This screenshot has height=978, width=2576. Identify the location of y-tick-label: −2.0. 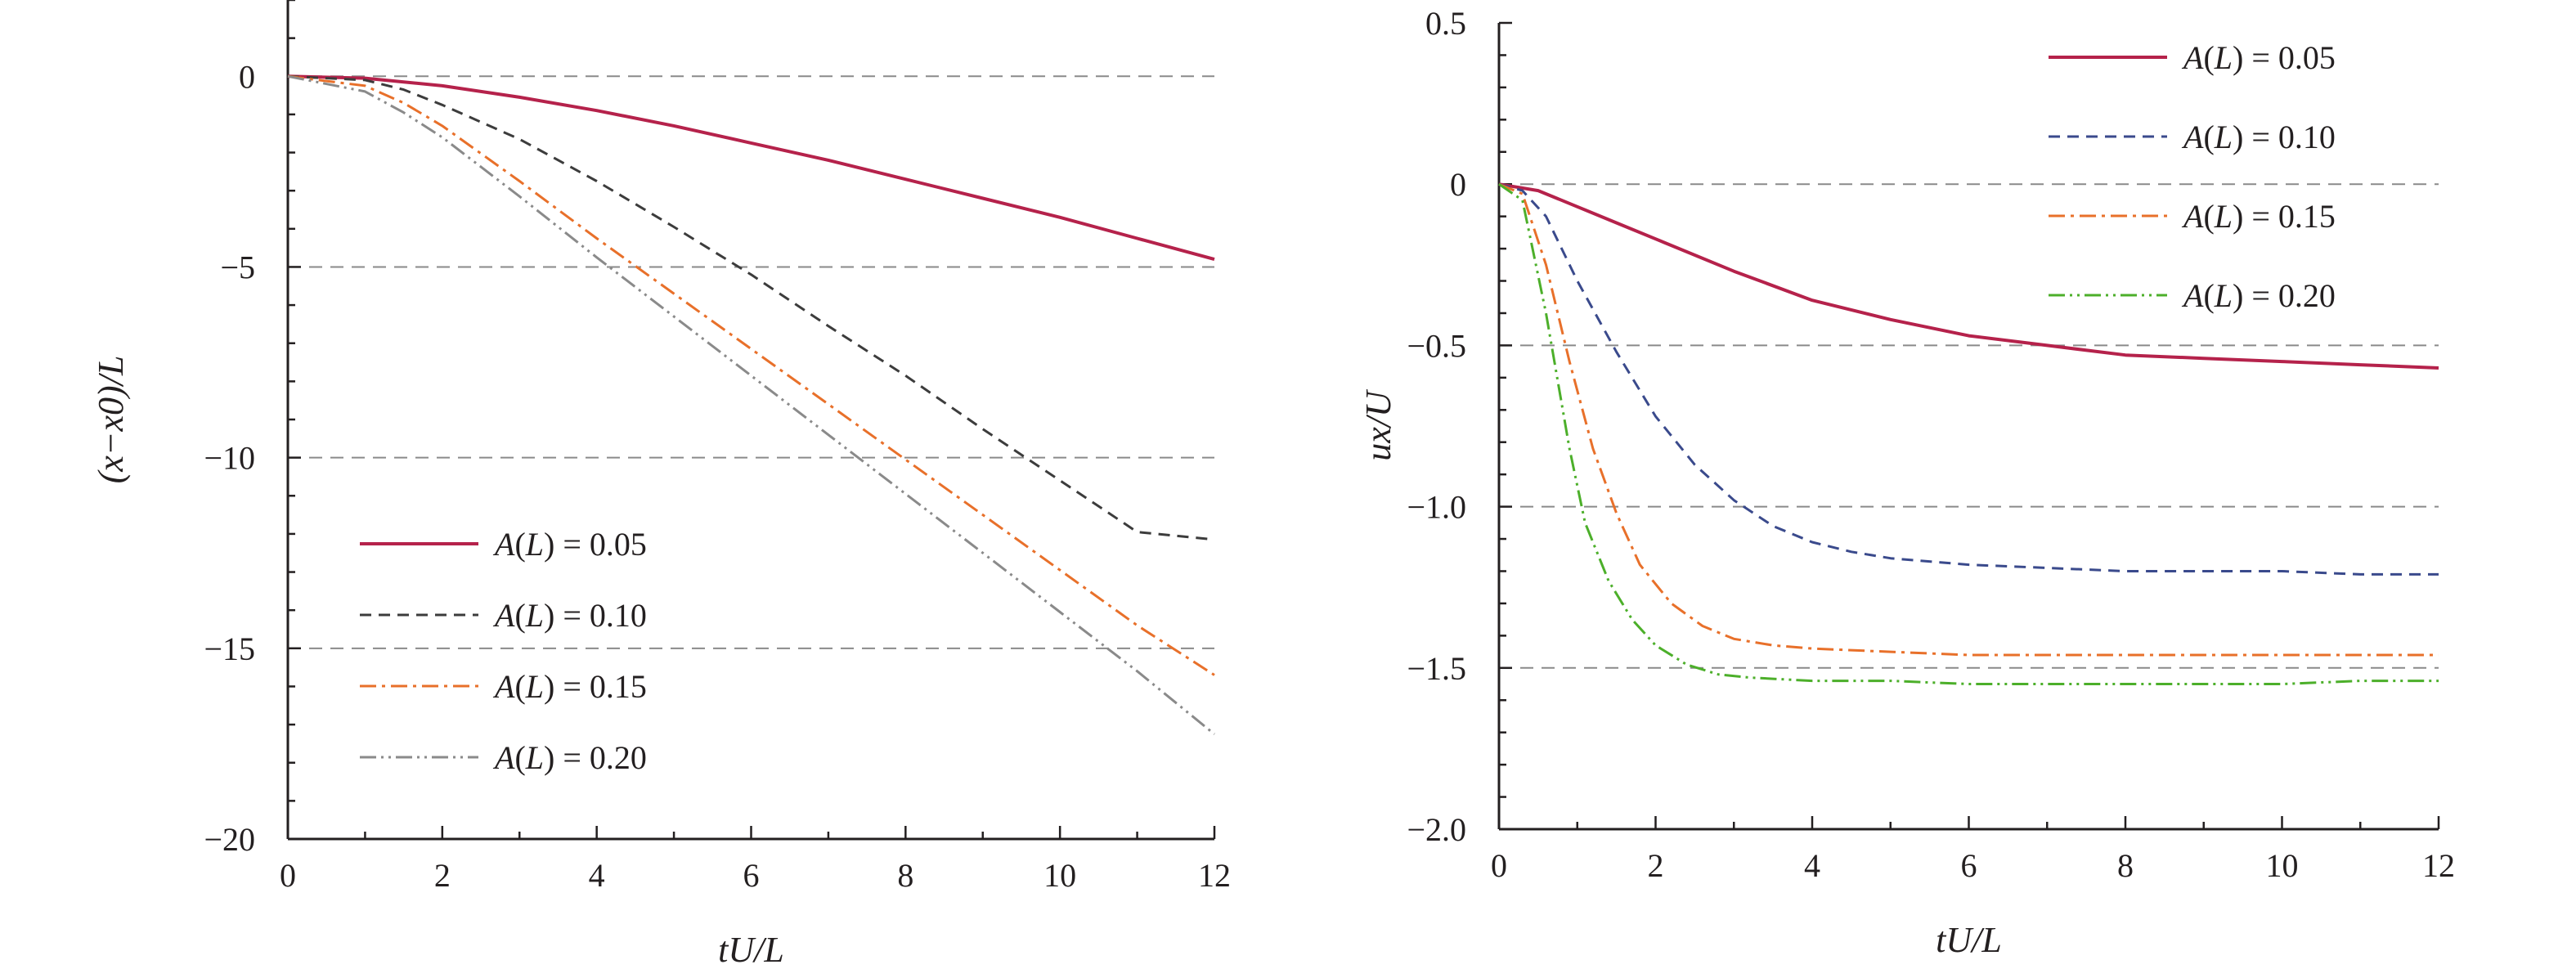
(1436, 829).